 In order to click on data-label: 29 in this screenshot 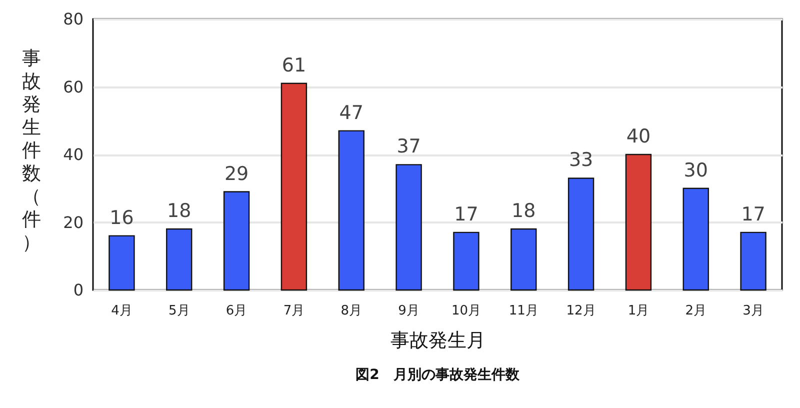, I will do `click(236, 173)`.